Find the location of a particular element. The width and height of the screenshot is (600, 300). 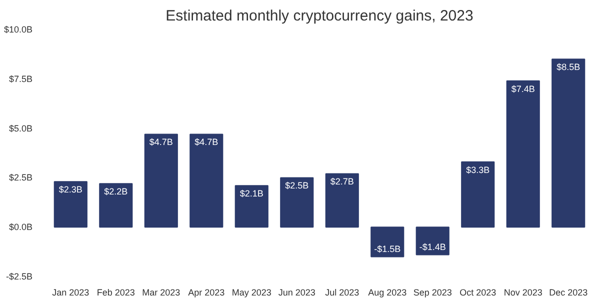

x-tick-label: Feb 2023 is located at coordinates (115, 293).